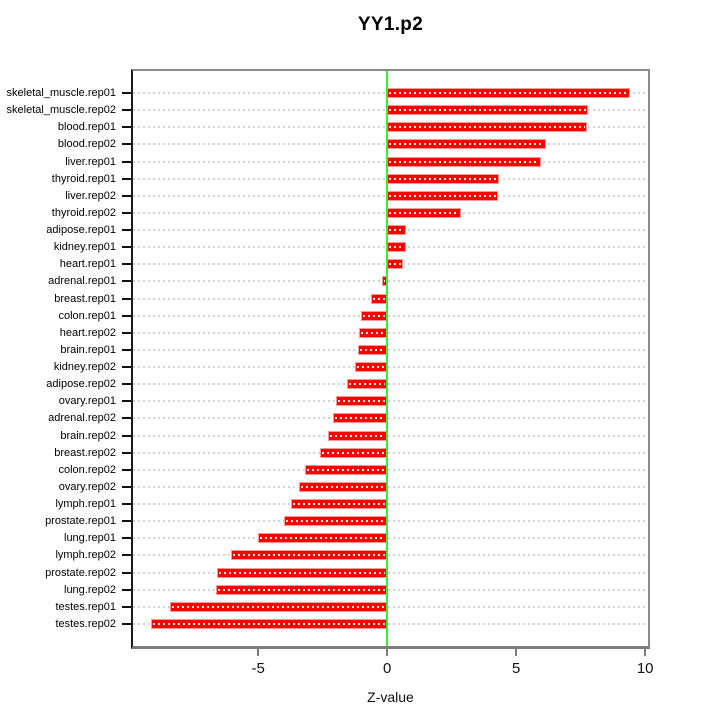 This screenshot has width=720, height=720. I want to click on bar-row: kidney.rep02, so click(351, 367).